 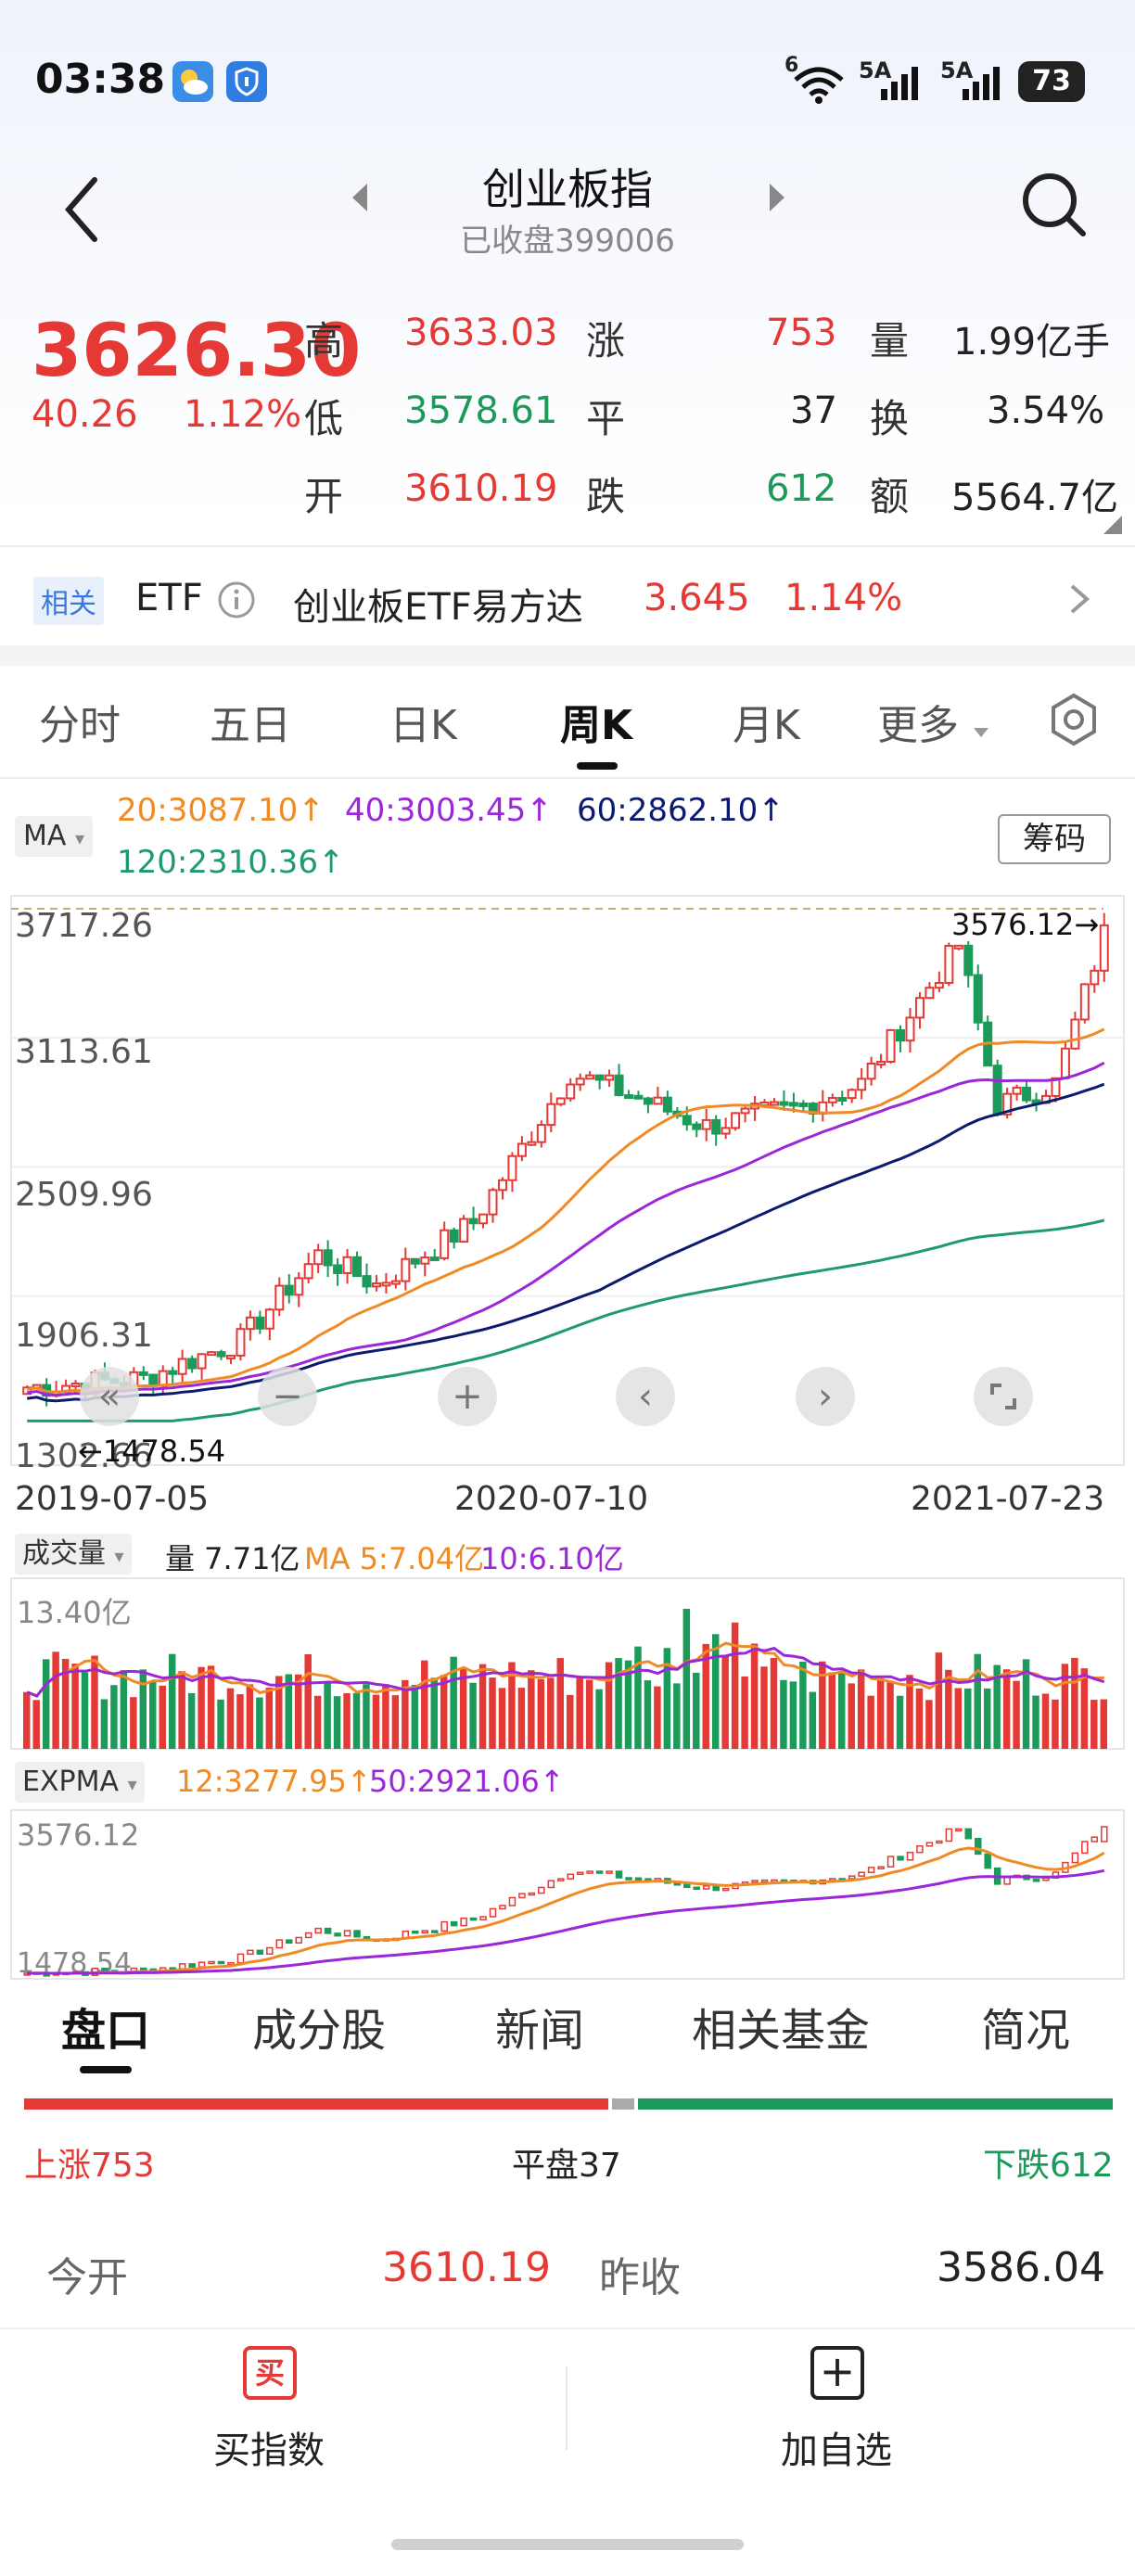 What do you see at coordinates (221, 810) in the screenshot?
I see `ma20-value: 20:3087.10↑` at bounding box center [221, 810].